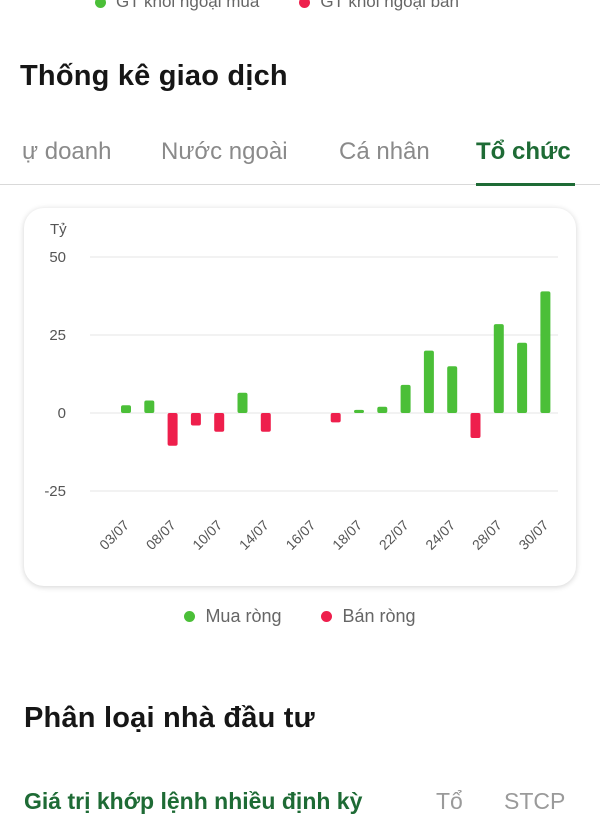 This screenshot has width=600, height=818. Describe the element at coordinates (55, 491) in the screenshot. I see `y-tick-label: -25` at that location.